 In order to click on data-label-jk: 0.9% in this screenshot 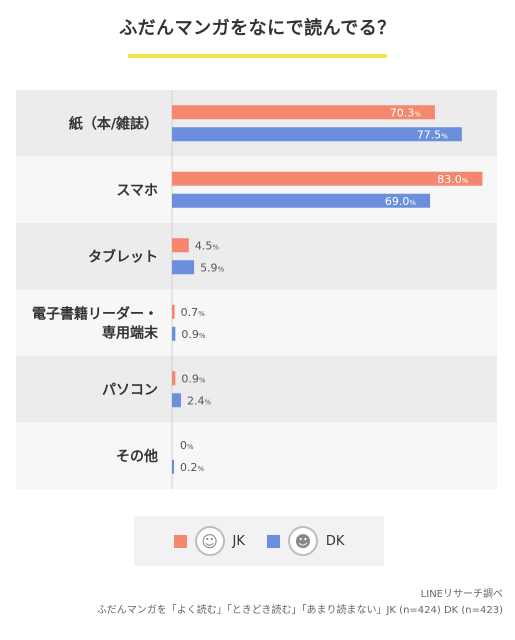, I will do `click(193, 378)`.